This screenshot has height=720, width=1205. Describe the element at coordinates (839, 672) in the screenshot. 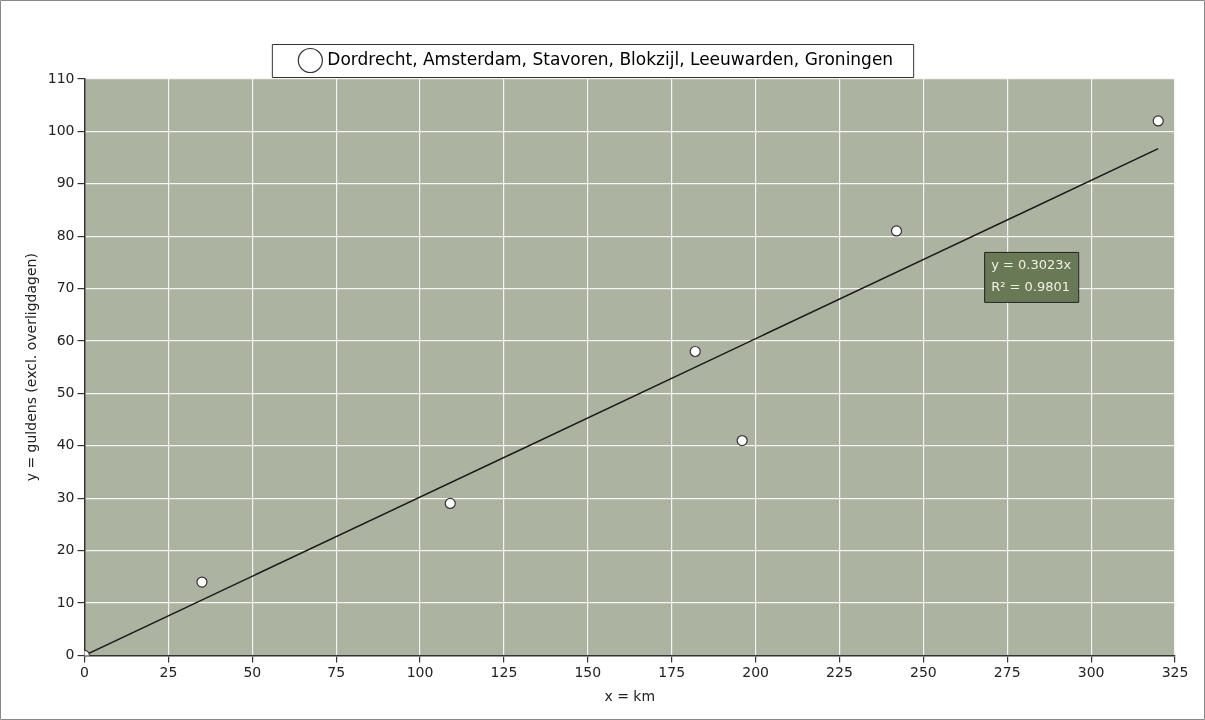

I see `x-tick-label: 225` at that location.